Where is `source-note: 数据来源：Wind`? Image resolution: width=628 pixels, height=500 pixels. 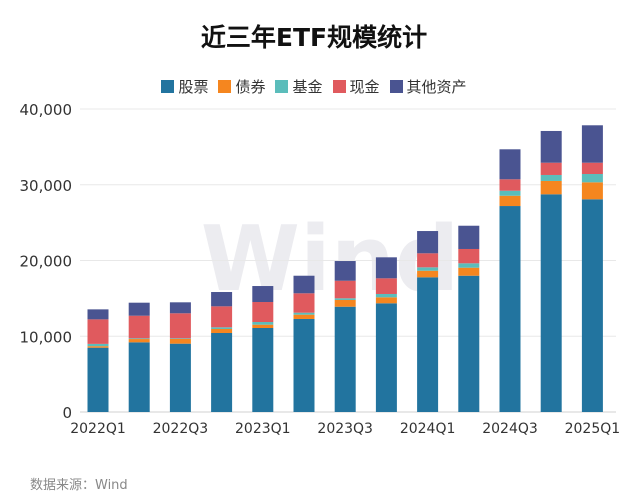 source-note: 数据来源：Wind is located at coordinates (79, 485).